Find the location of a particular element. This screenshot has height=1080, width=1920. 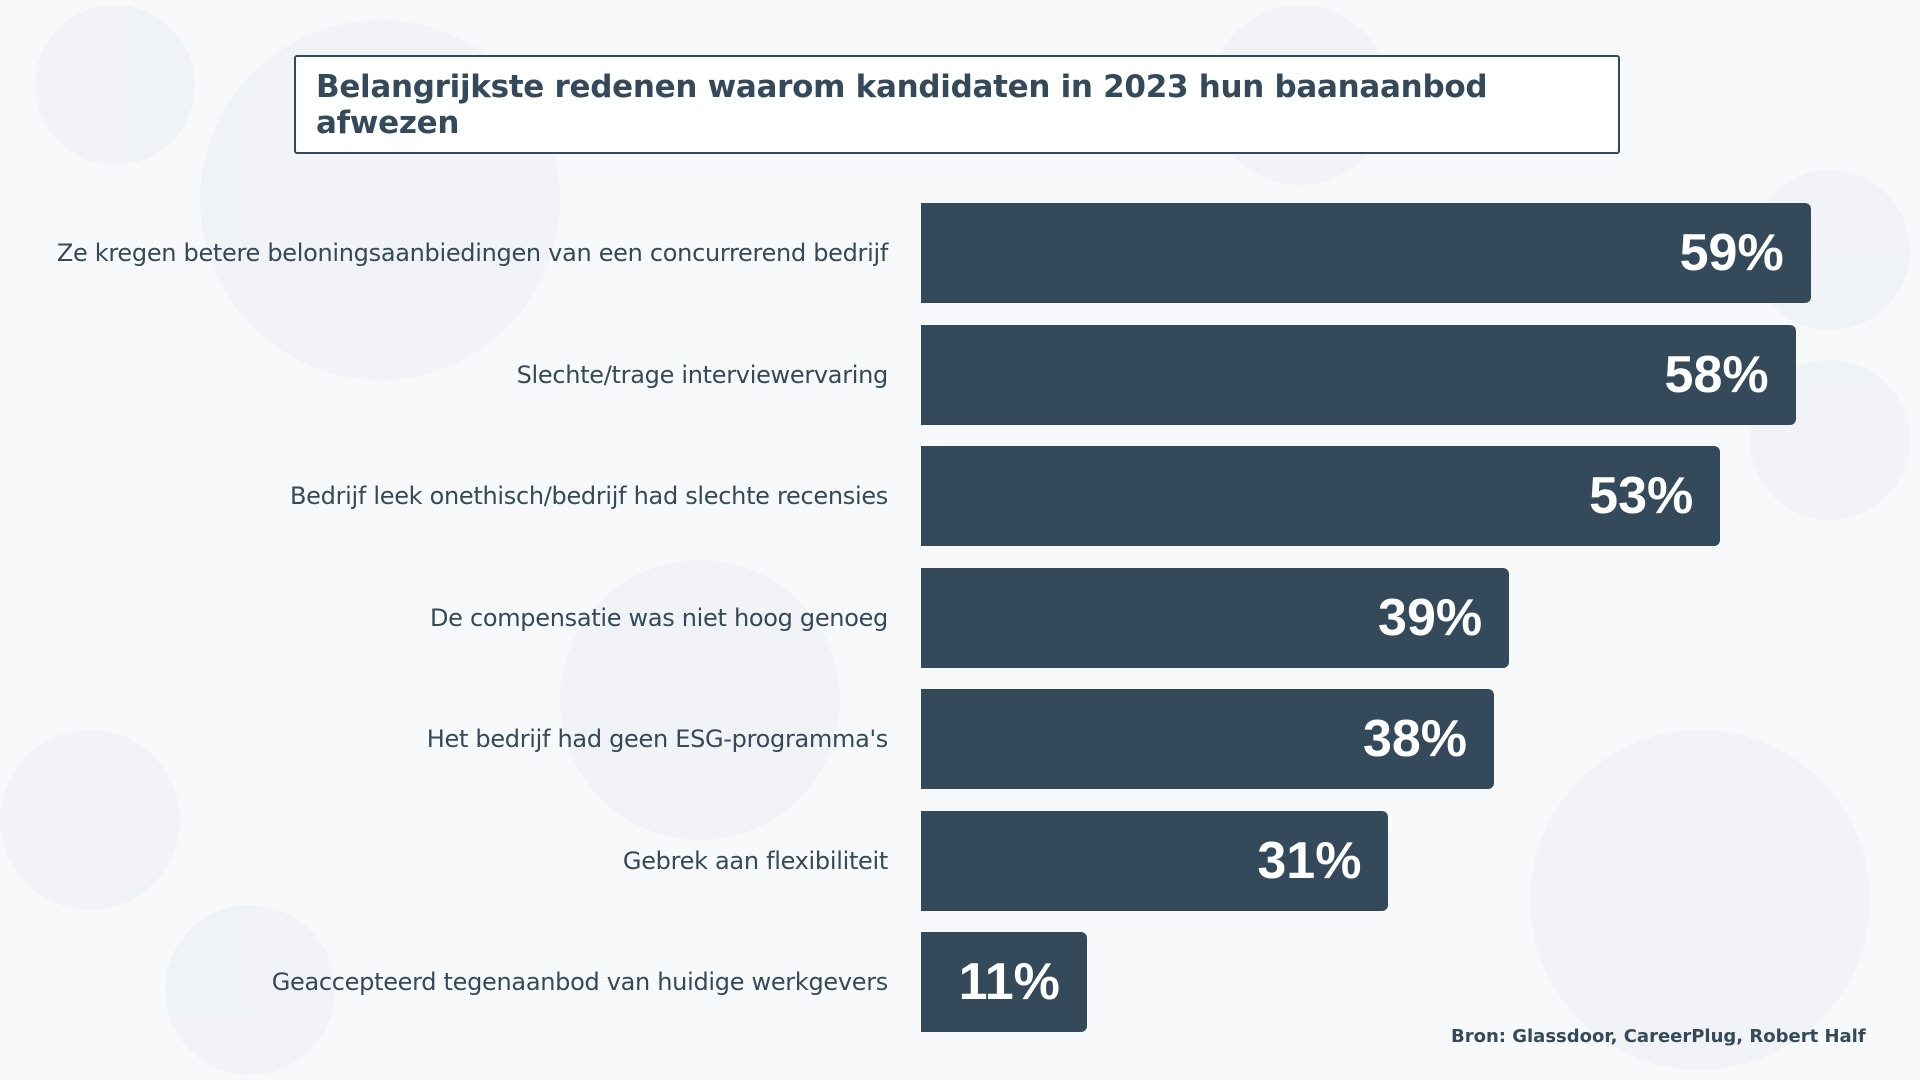

value-label: 38% is located at coordinates (1415, 739).